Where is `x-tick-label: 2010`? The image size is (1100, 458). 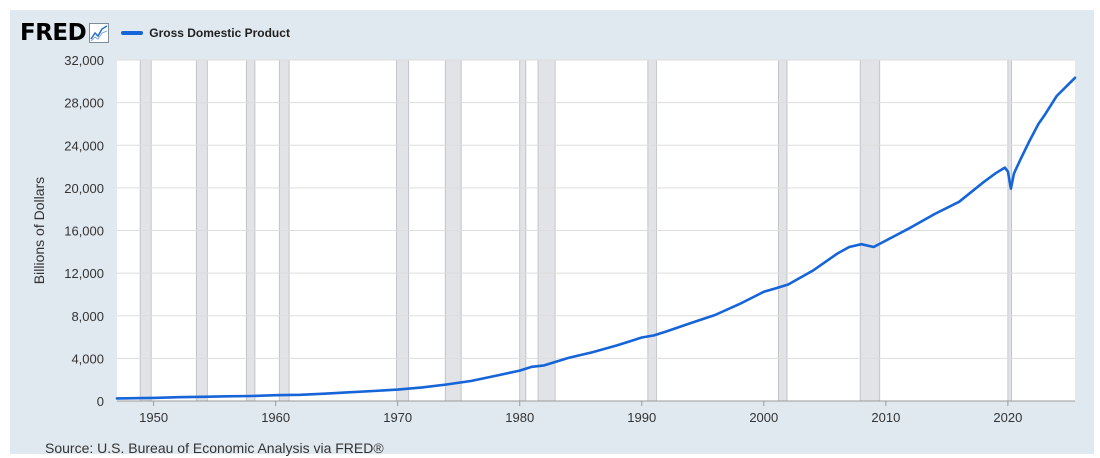
x-tick-label: 2010 is located at coordinates (885, 417).